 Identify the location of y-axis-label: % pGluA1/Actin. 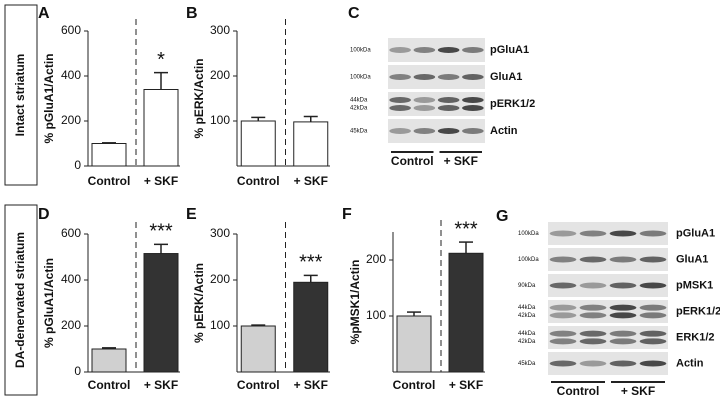
(49, 303).